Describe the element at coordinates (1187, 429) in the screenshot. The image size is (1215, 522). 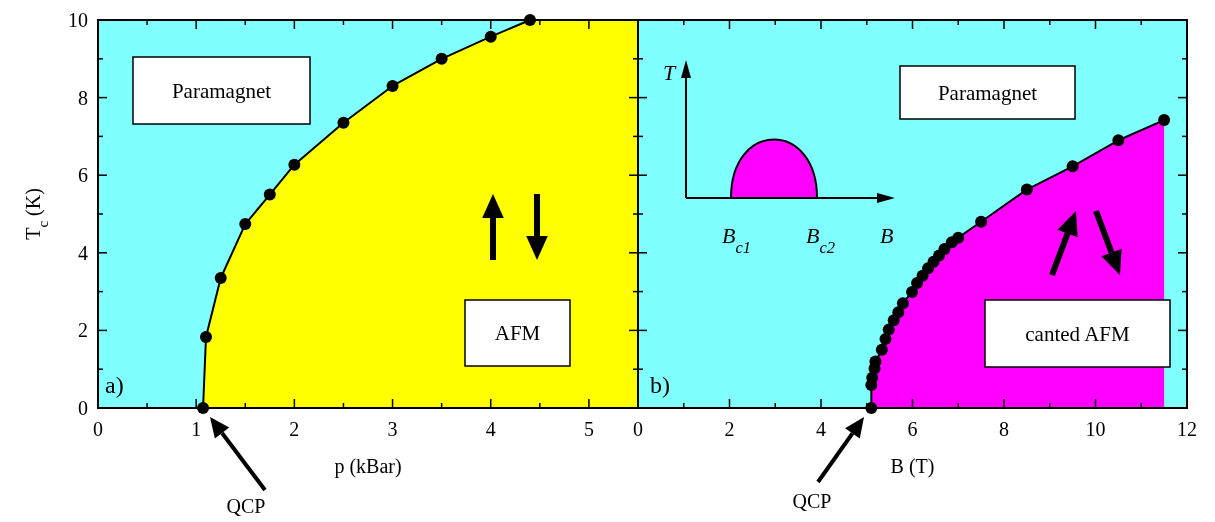
I see `x-tick-label: 12` at that location.